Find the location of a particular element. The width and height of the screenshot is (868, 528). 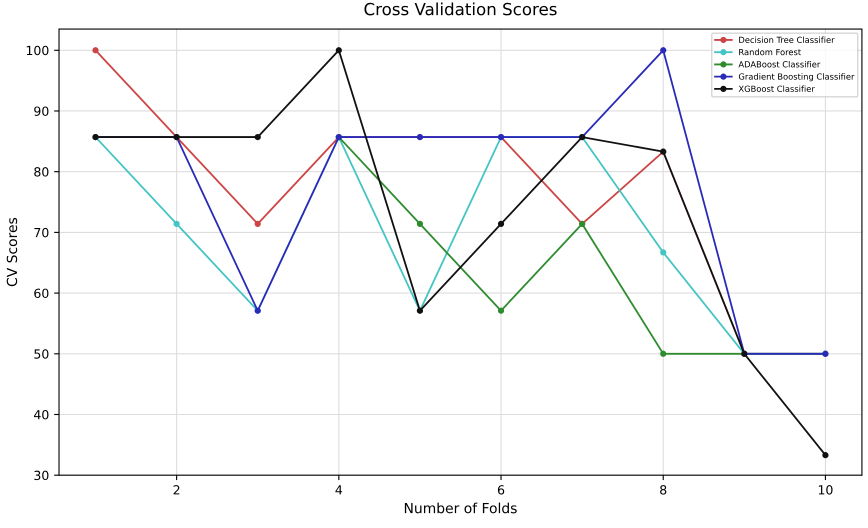

x-tick-label: 4 is located at coordinates (338, 489).